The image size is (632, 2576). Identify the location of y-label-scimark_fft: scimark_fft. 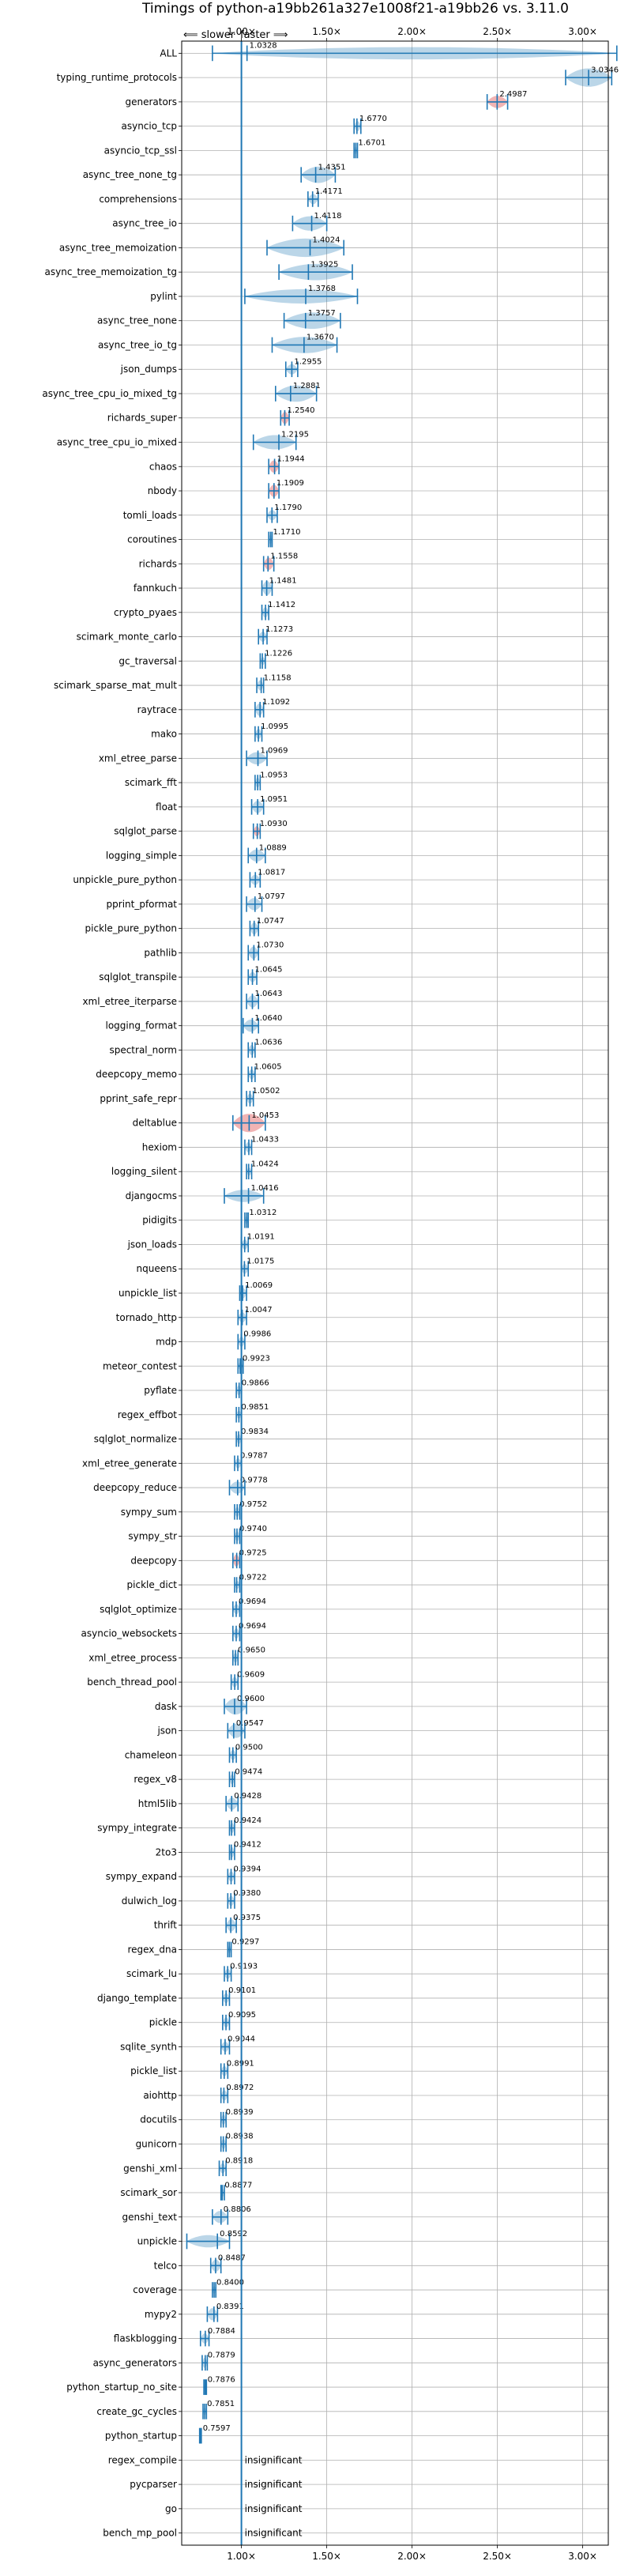
(151, 782).